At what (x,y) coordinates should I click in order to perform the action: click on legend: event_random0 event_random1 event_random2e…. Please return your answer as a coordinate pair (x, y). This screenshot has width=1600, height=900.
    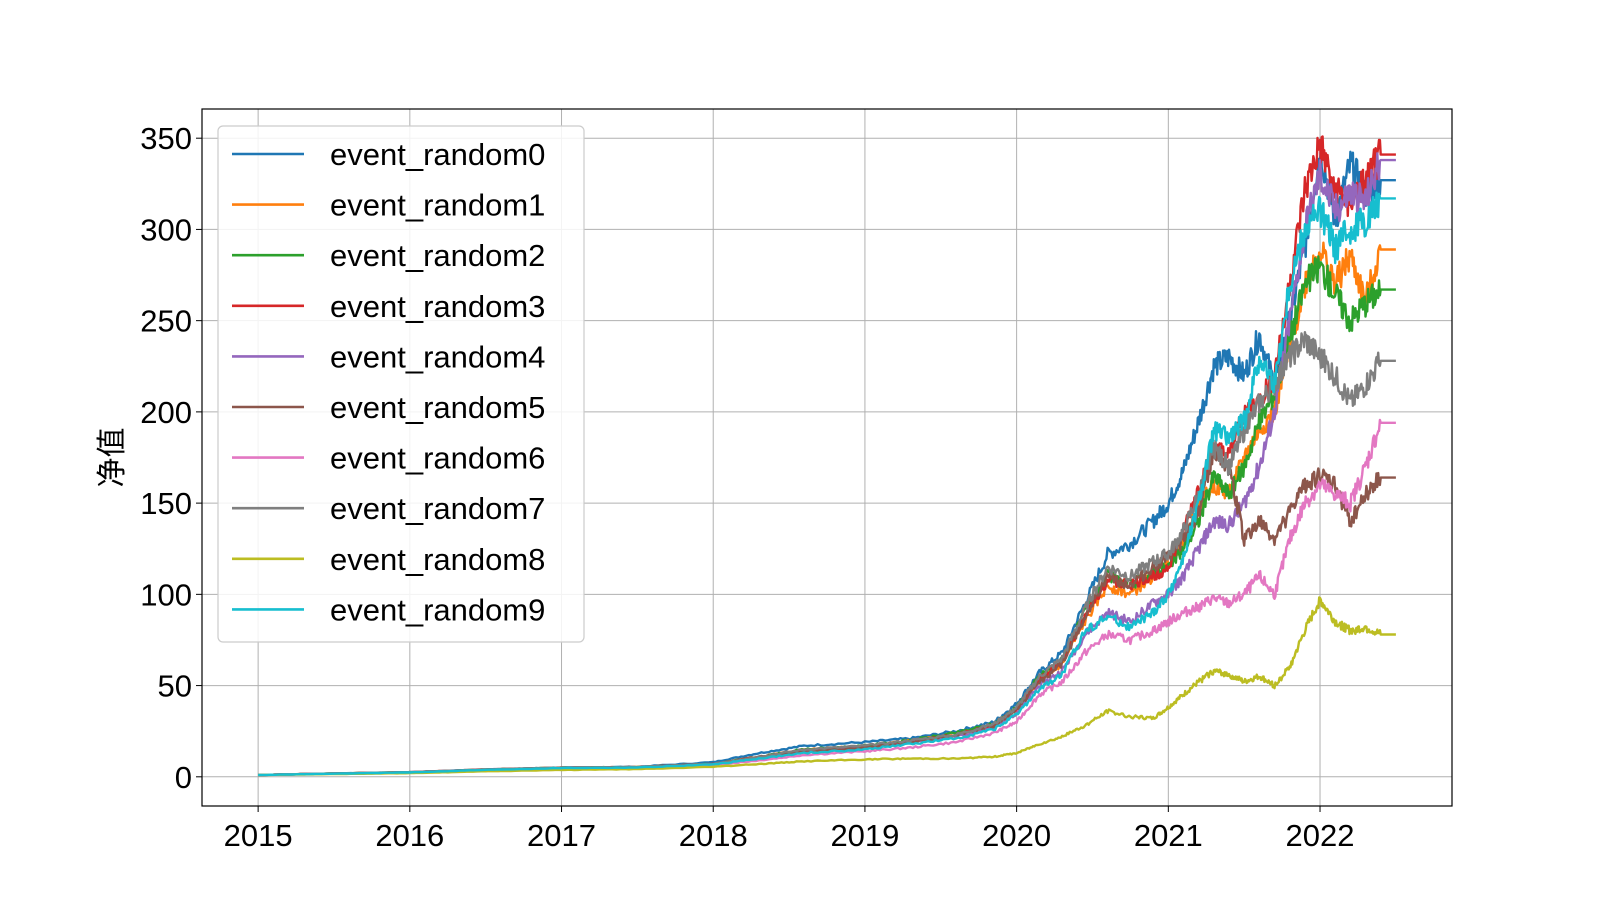
    Looking at the image, I should click on (401, 384).